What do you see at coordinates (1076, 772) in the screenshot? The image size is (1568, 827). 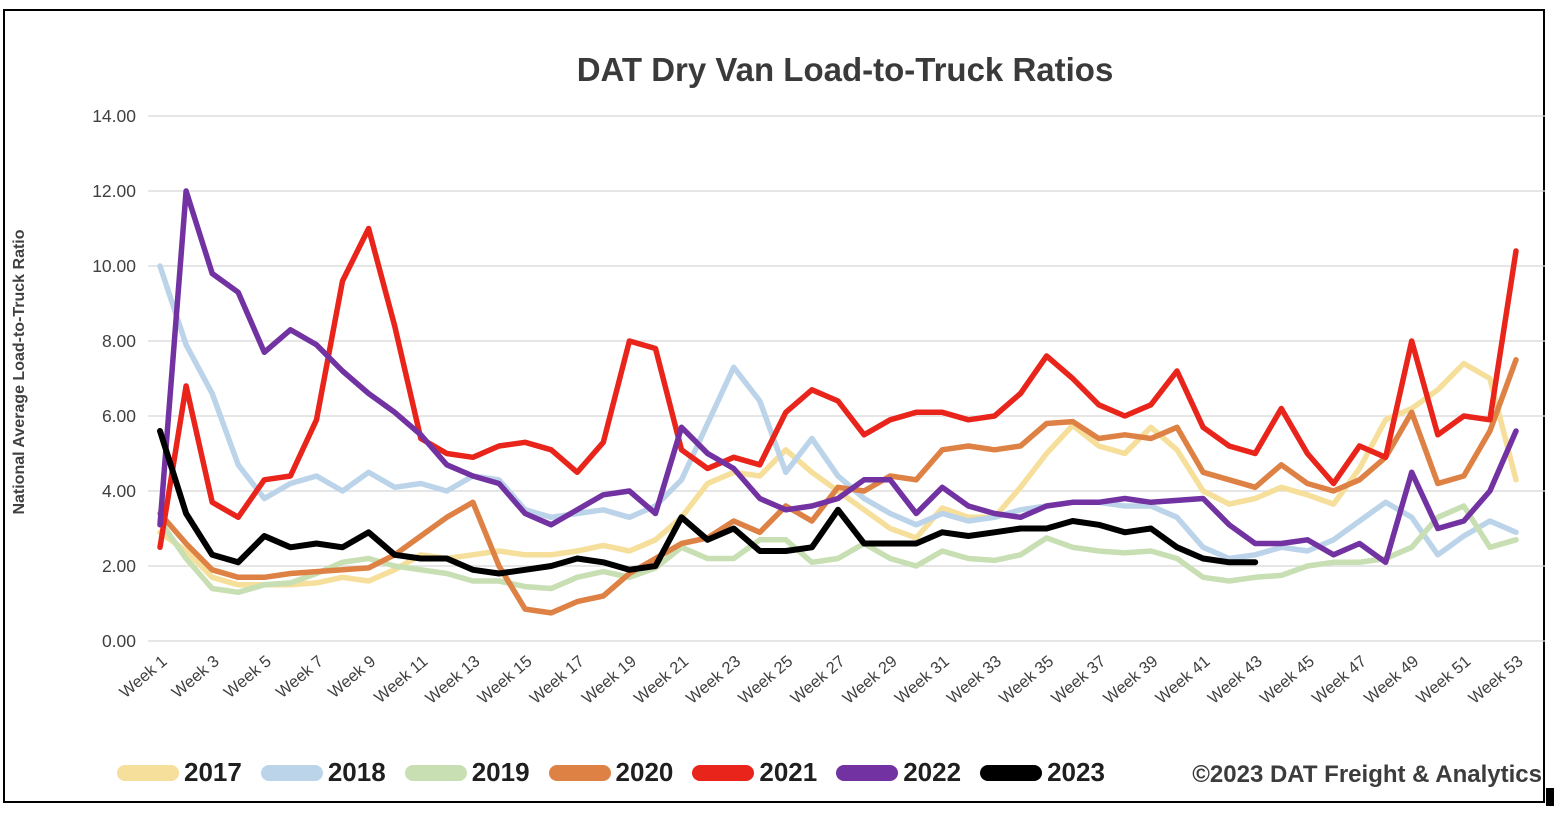 I see `legend-label-2023: 2023` at bounding box center [1076, 772].